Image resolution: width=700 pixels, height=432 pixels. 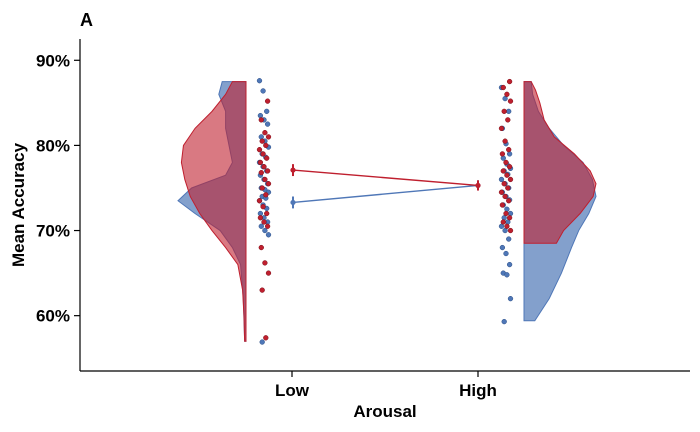 What do you see at coordinates (58, 188) in the screenshot?
I see `y-axis-ticks: 60% 70% 80% 90%` at bounding box center [58, 188].